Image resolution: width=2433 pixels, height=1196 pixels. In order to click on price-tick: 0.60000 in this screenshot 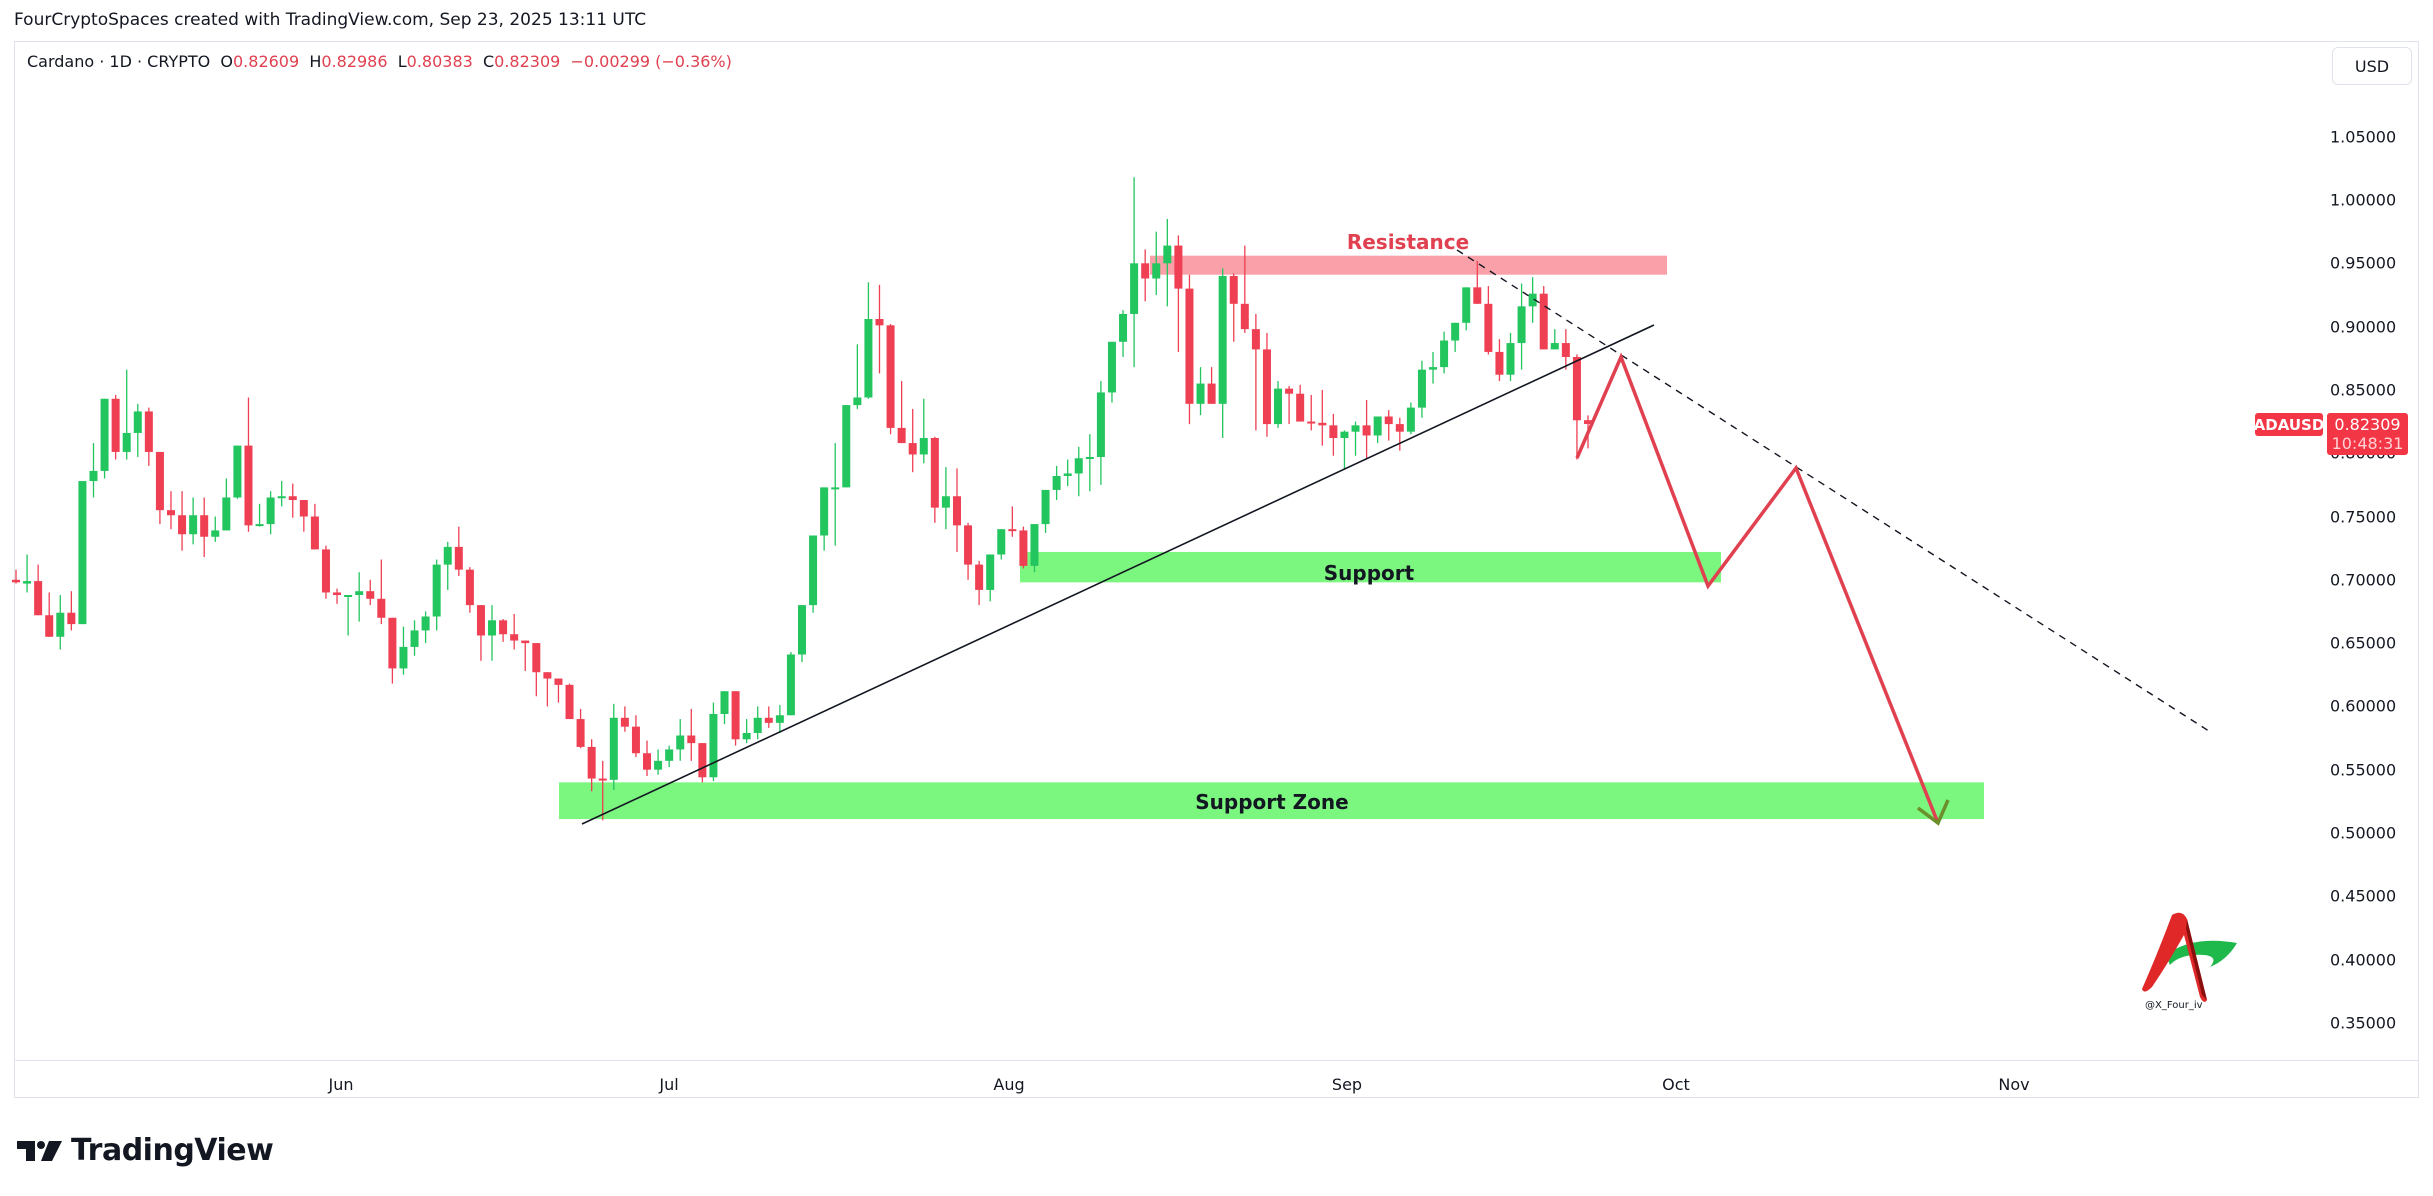, I will do `click(2363, 706)`.